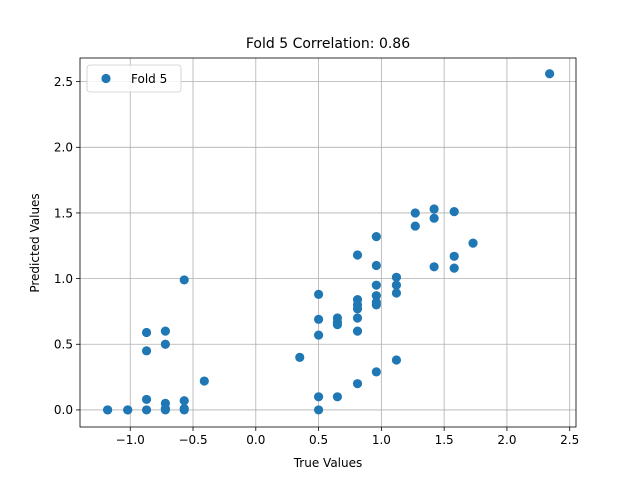 The image size is (640, 484). What do you see at coordinates (63, 148) in the screenshot?
I see `y-tick-label: 2.0` at bounding box center [63, 148].